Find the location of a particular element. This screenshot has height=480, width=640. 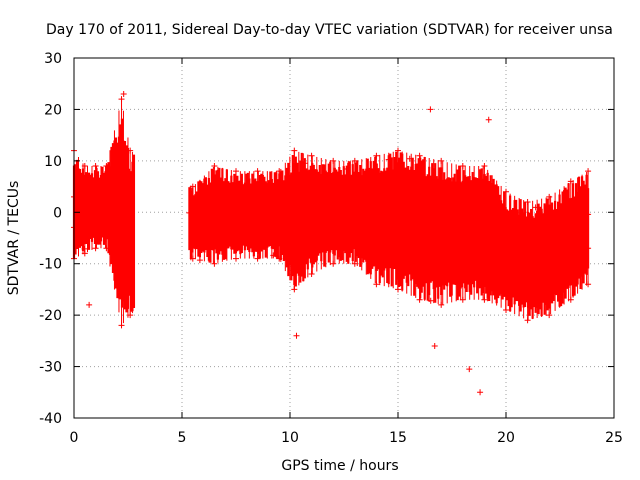

y-tick-label: 0 is located at coordinates (57, 213).